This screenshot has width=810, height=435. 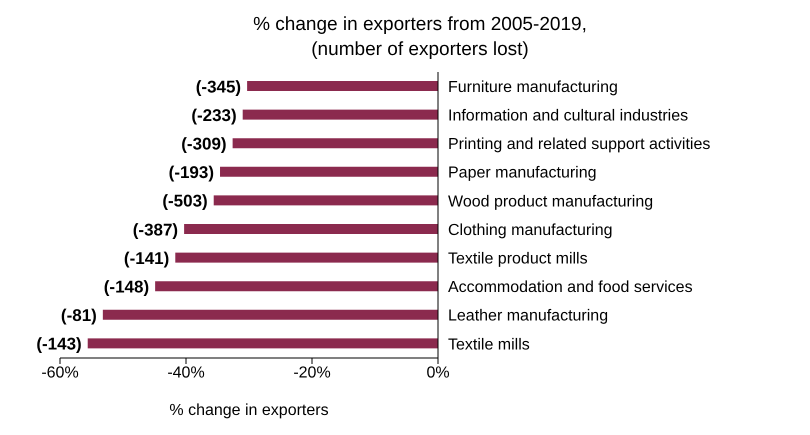 What do you see at coordinates (489, 345) in the screenshot?
I see `y-tick-label: Textile mills` at bounding box center [489, 345].